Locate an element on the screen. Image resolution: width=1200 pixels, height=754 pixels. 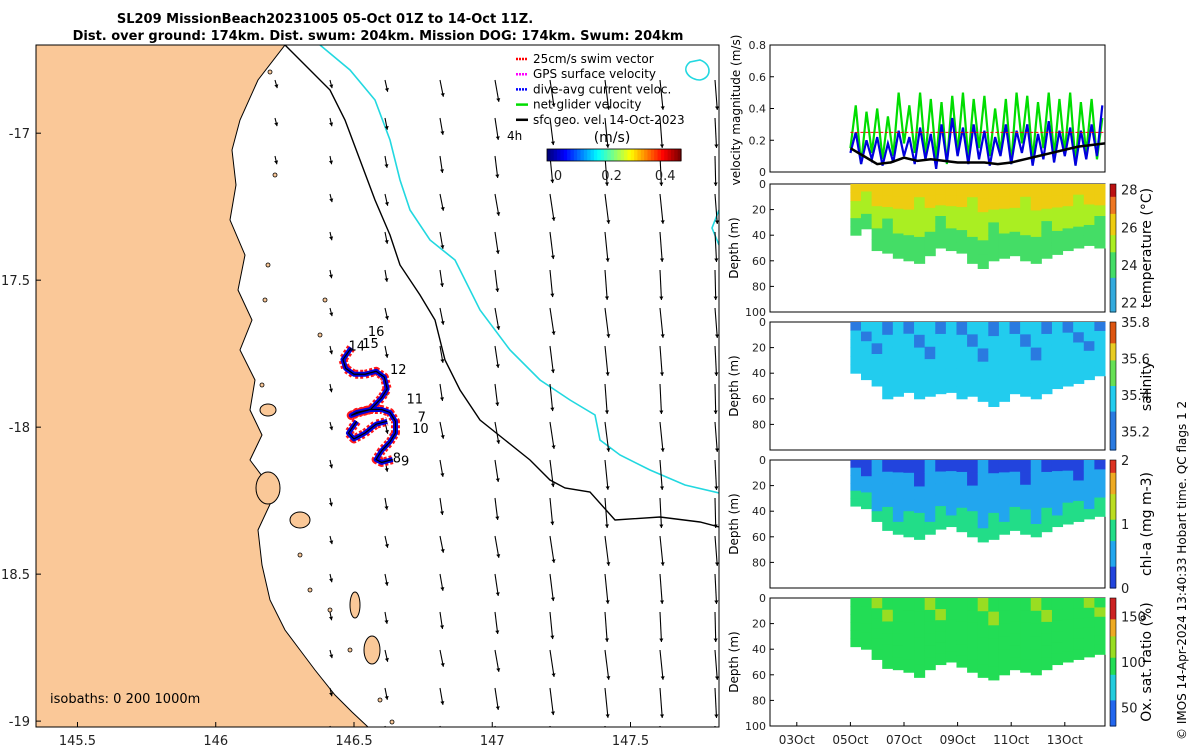
profile-colorbar-label: Ox. sat. ratio (%) is located at coordinates (1147, 661).